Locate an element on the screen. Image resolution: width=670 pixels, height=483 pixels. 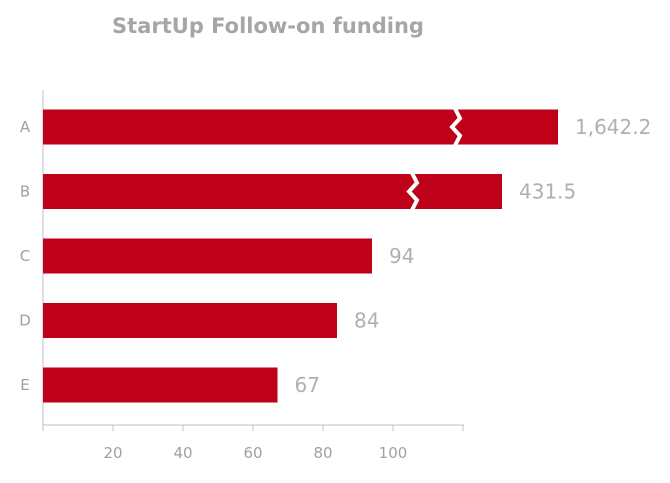
data-label: 84 is located at coordinates (366, 321).